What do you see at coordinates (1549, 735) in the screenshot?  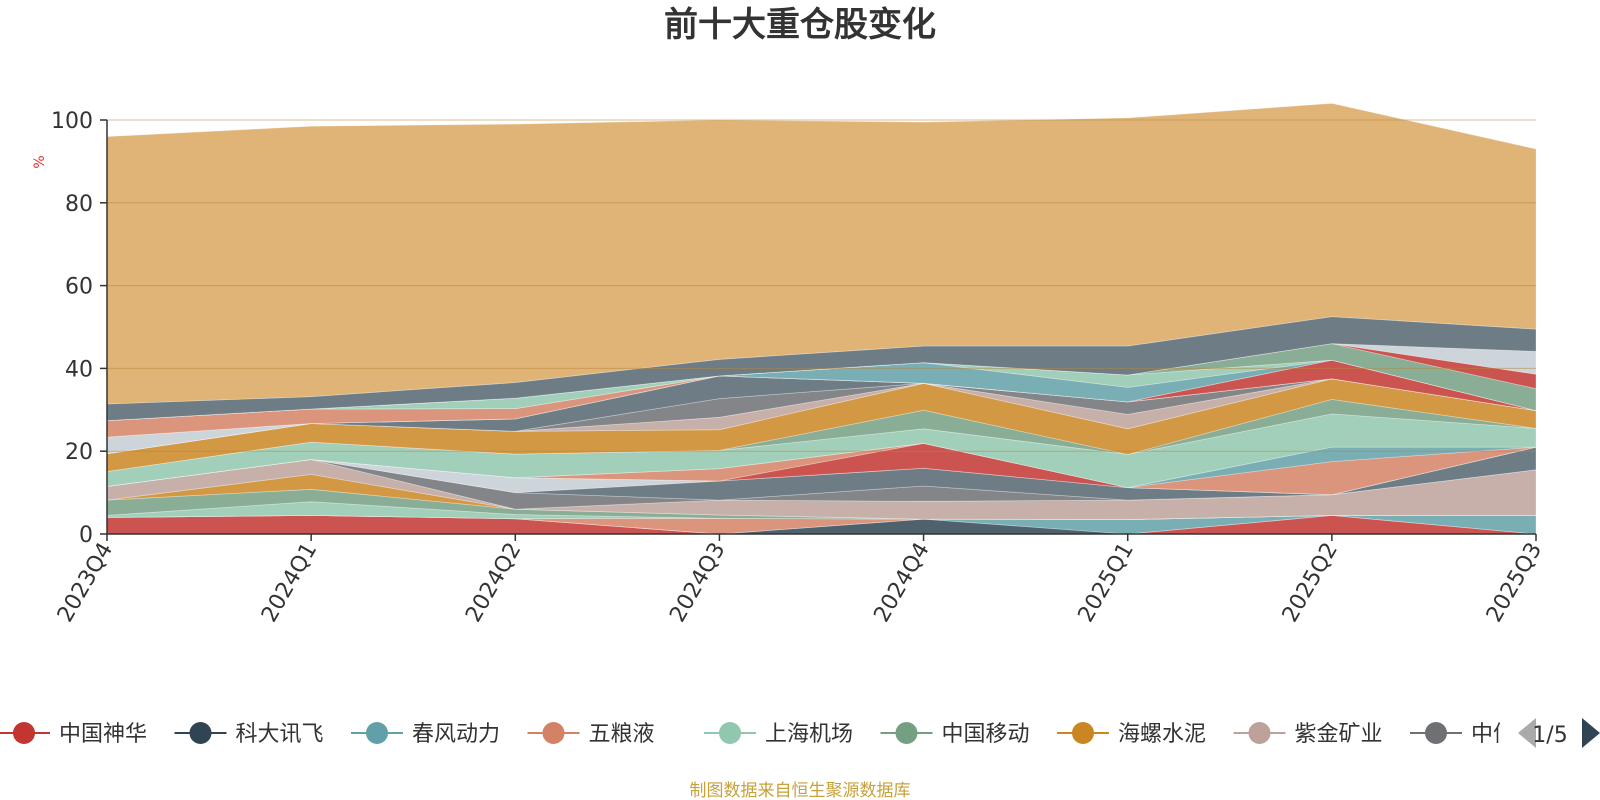 I see `legend-page-indicator: 1/5` at bounding box center [1549, 735].